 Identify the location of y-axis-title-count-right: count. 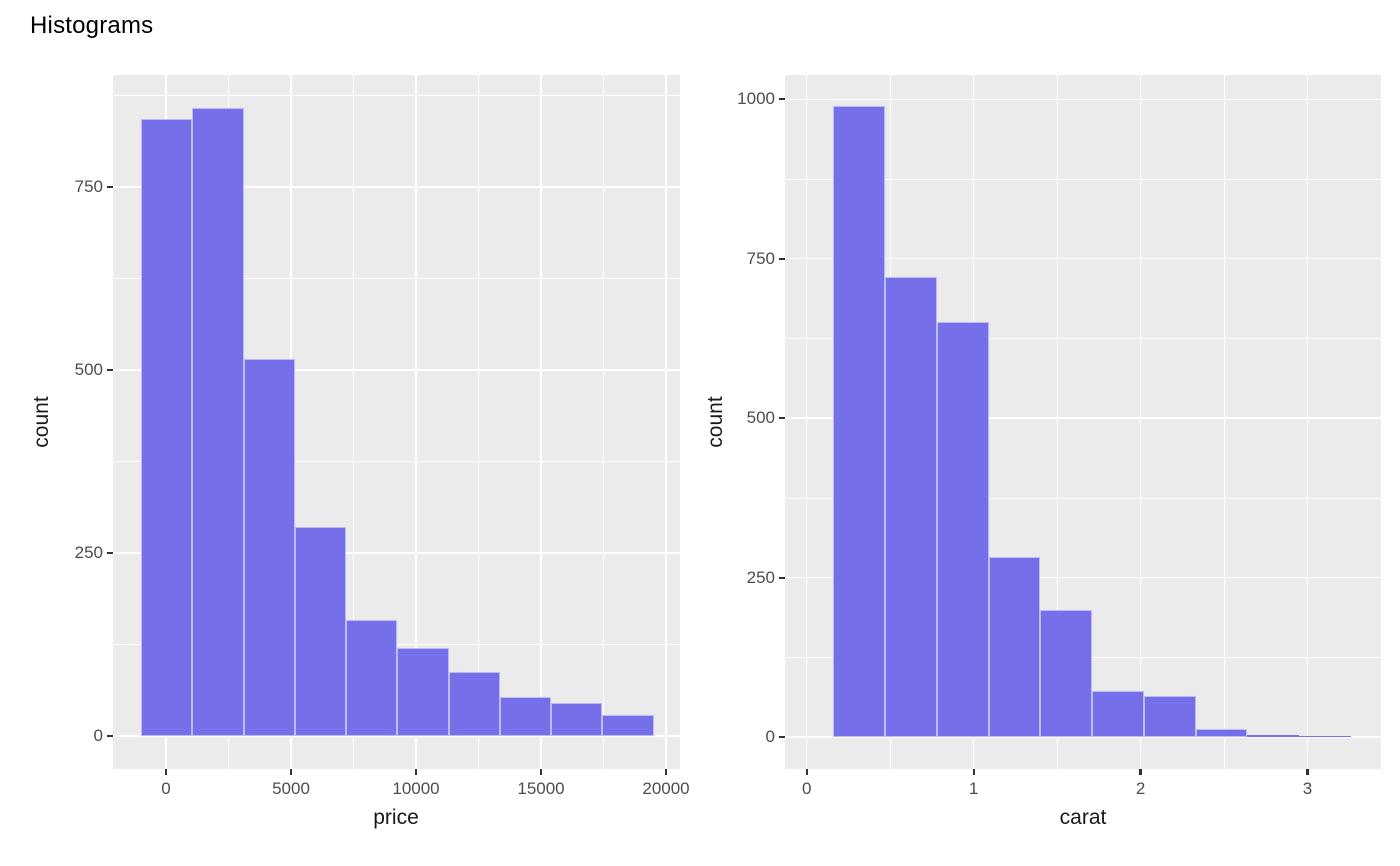
(715, 422).